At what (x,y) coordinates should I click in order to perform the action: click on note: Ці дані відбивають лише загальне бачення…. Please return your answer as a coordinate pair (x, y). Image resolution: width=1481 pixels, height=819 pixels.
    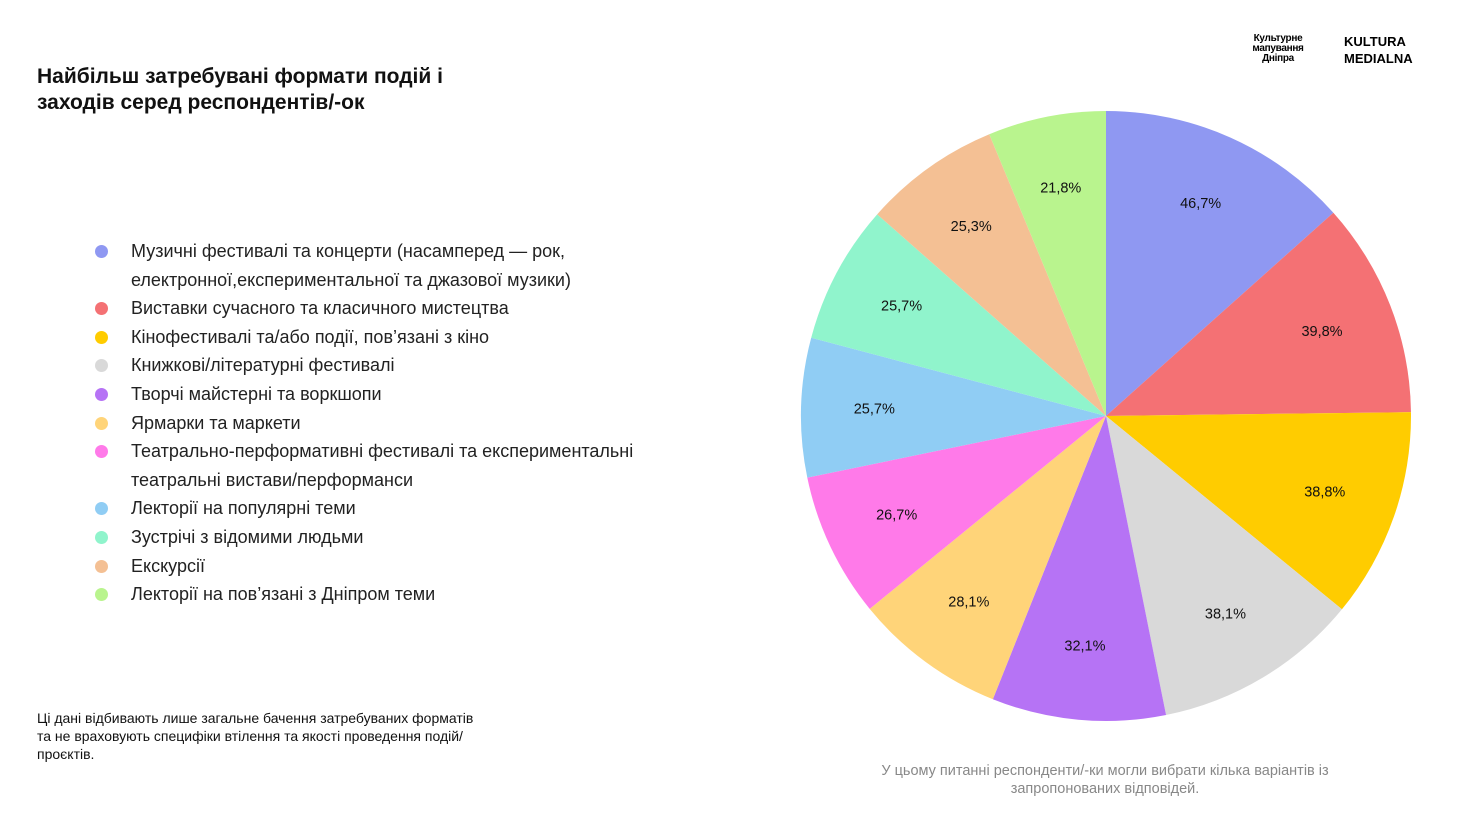
    Looking at the image, I should click on (255, 736).